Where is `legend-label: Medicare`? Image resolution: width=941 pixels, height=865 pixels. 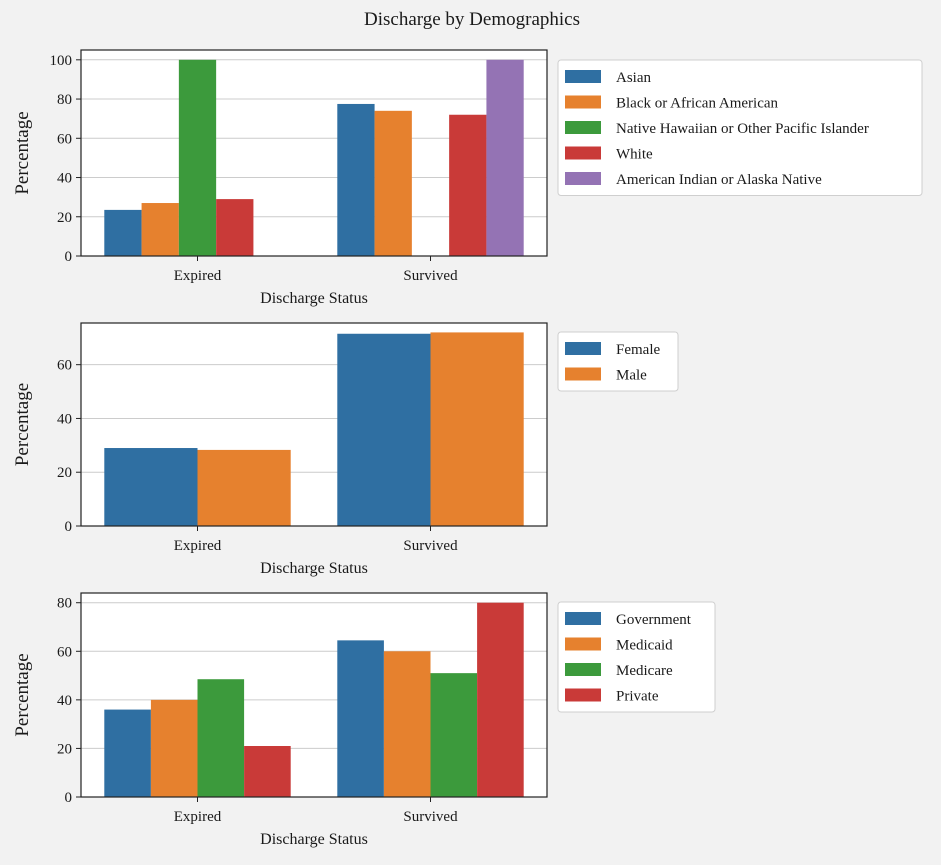
legend-label: Medicare is located at coordinates (644, 671).